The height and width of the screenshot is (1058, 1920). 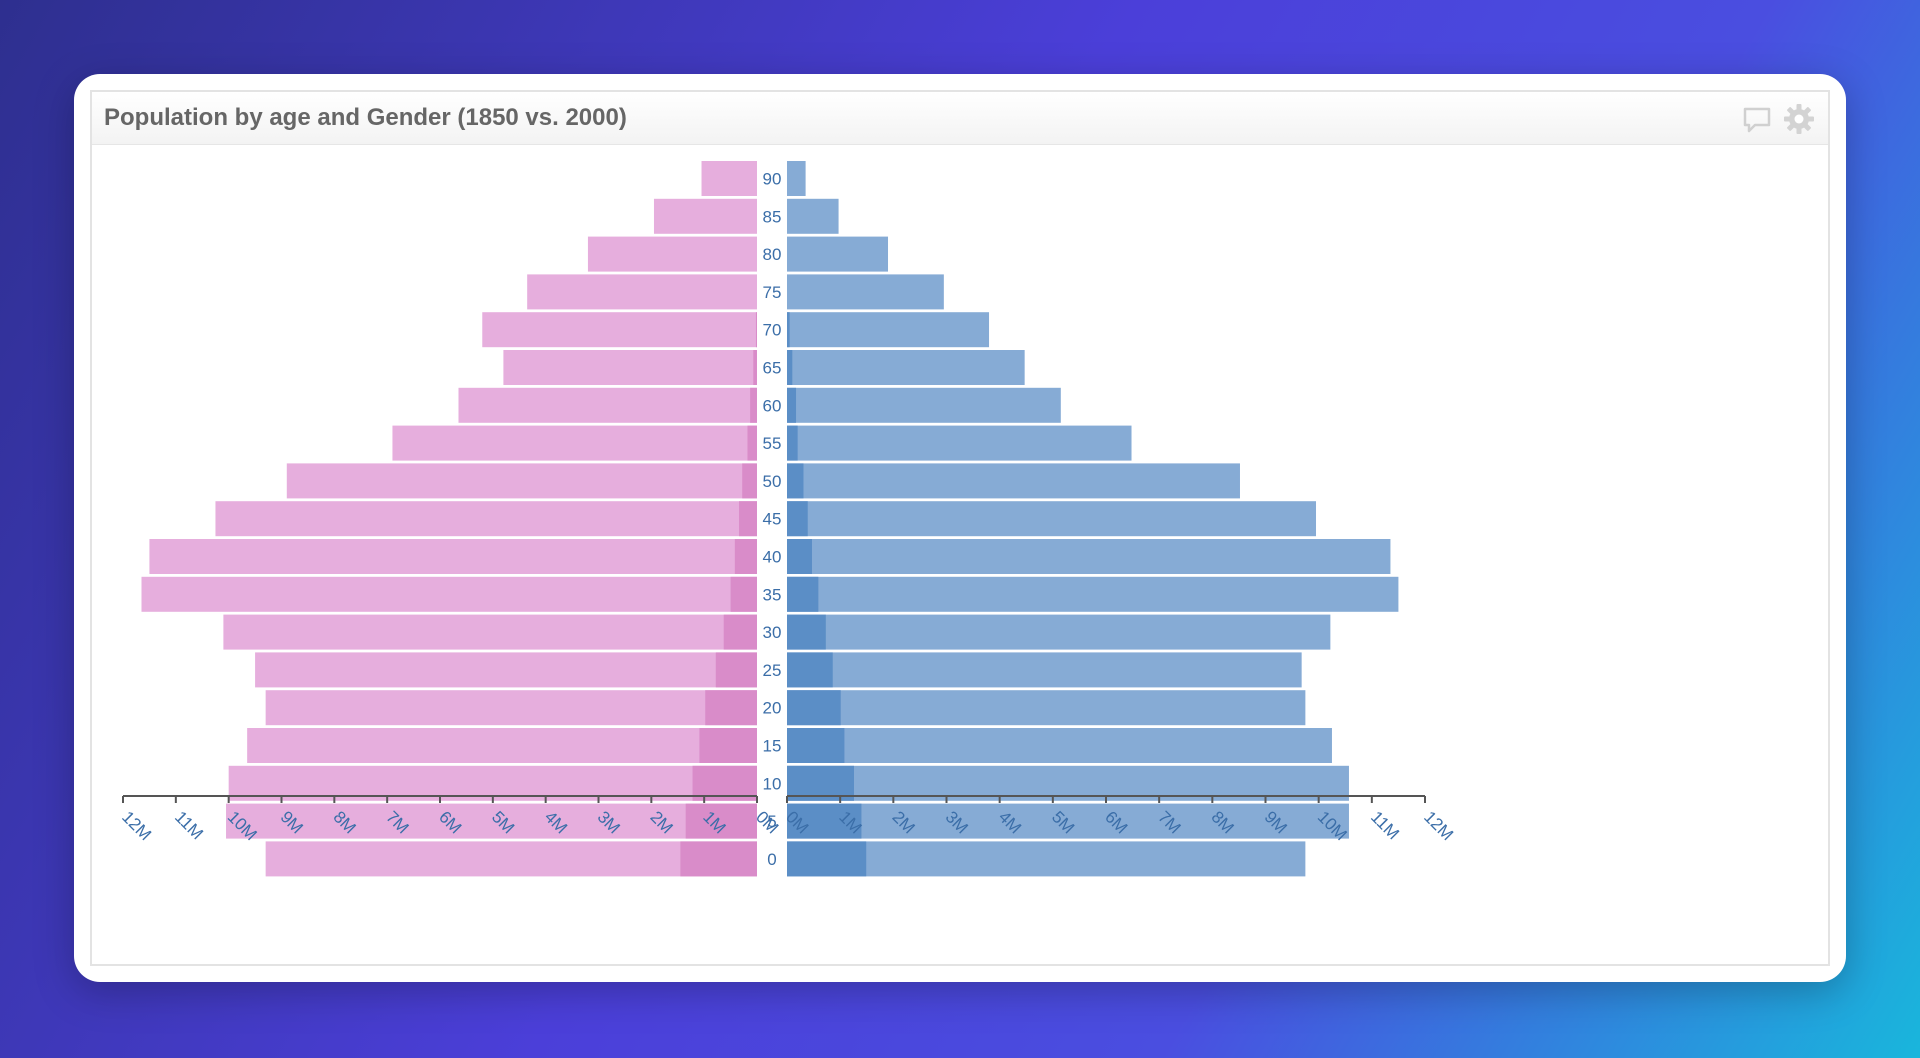 I want to click on age-label-25: 25, so click(x=772, y=670).